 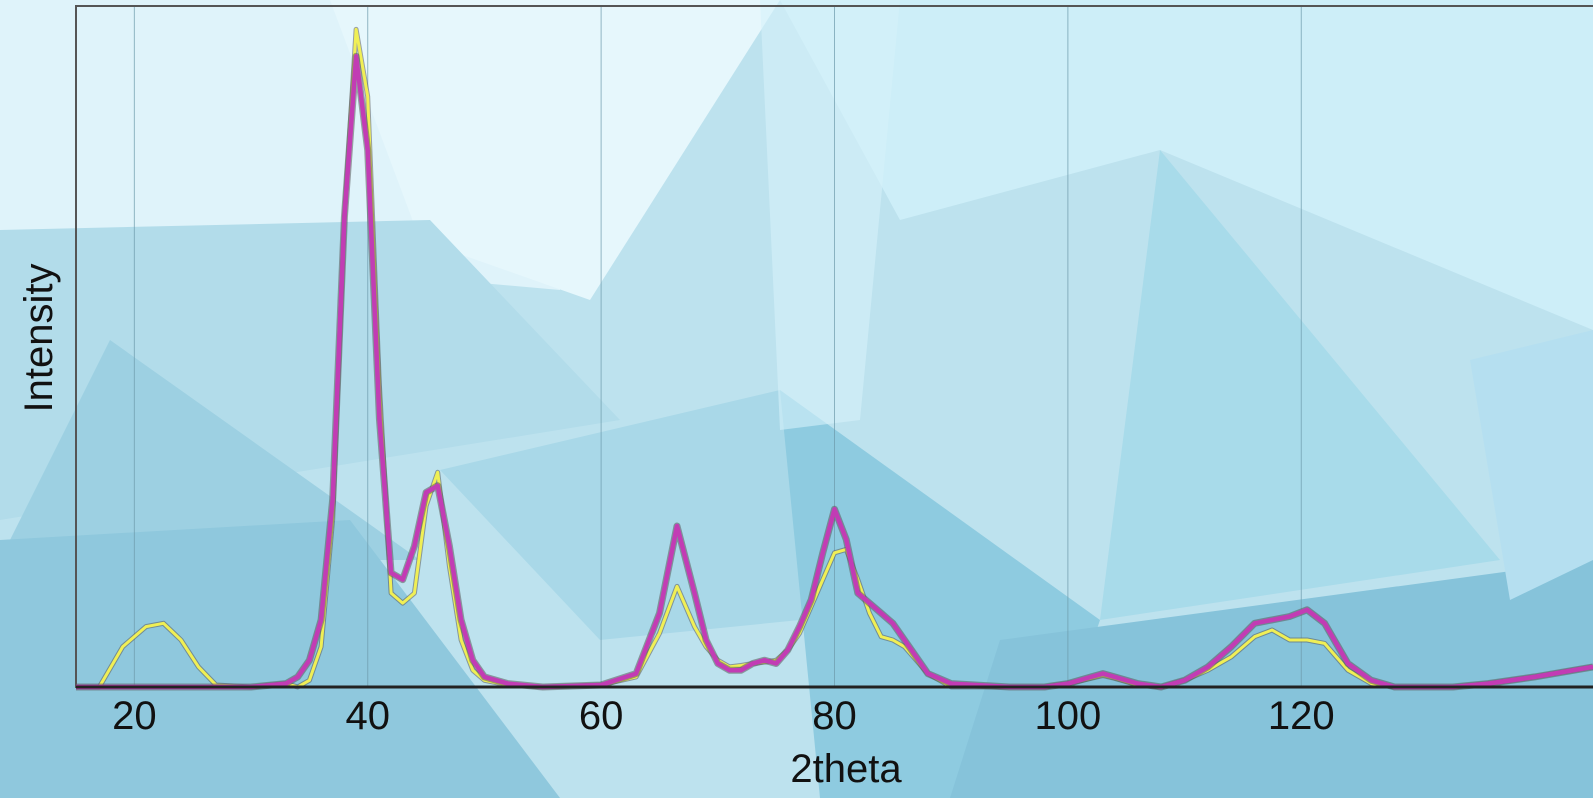 What do you see at coordinates (834, 716) in the screenshot?
I see `x-tick-label: 80` at bounding box center [834, 716].